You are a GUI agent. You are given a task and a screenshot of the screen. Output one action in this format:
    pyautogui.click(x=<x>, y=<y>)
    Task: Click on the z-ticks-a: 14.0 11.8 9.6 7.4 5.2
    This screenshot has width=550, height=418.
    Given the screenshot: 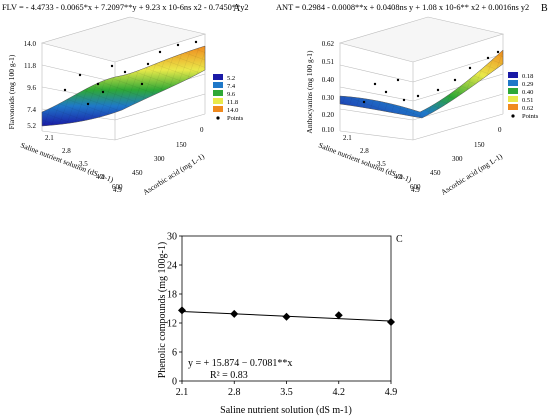 What is the action you would take?
    pyautogui.click(x=30, y=85)
    